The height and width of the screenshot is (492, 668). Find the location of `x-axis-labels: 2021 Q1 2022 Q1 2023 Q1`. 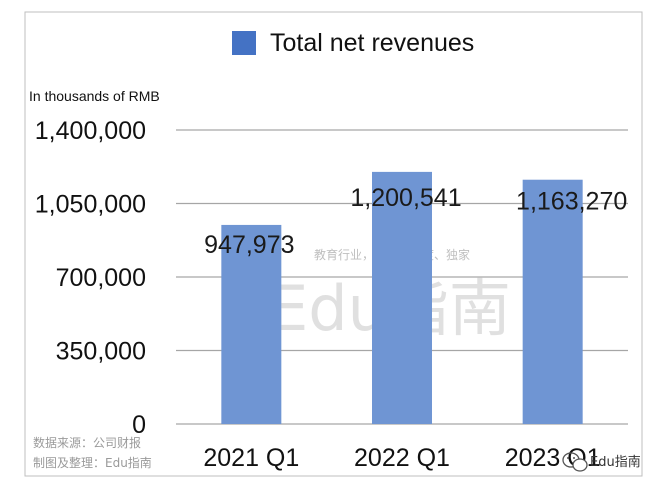

x-axis-labels: 2021 Q1 2022 Q1 2023 Q1 is located at coordinates (401, 458).